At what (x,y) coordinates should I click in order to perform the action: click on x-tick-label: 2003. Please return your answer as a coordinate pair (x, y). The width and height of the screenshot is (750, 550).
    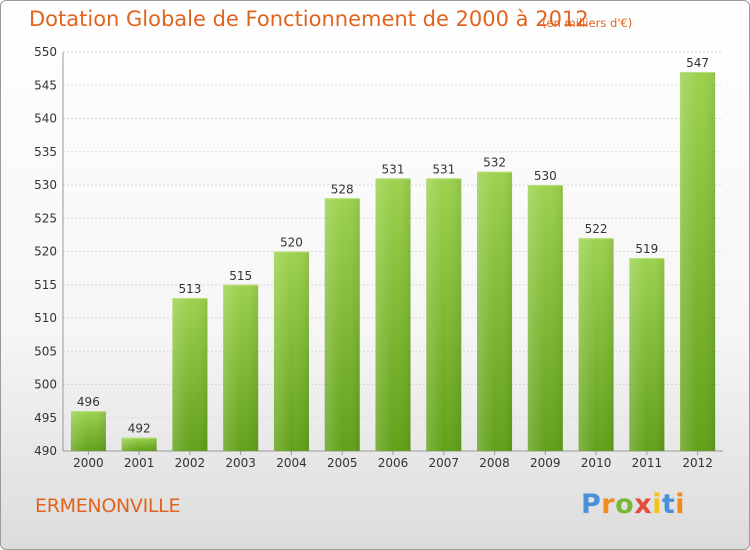
    Looking at the image, I should click on (240, 463).